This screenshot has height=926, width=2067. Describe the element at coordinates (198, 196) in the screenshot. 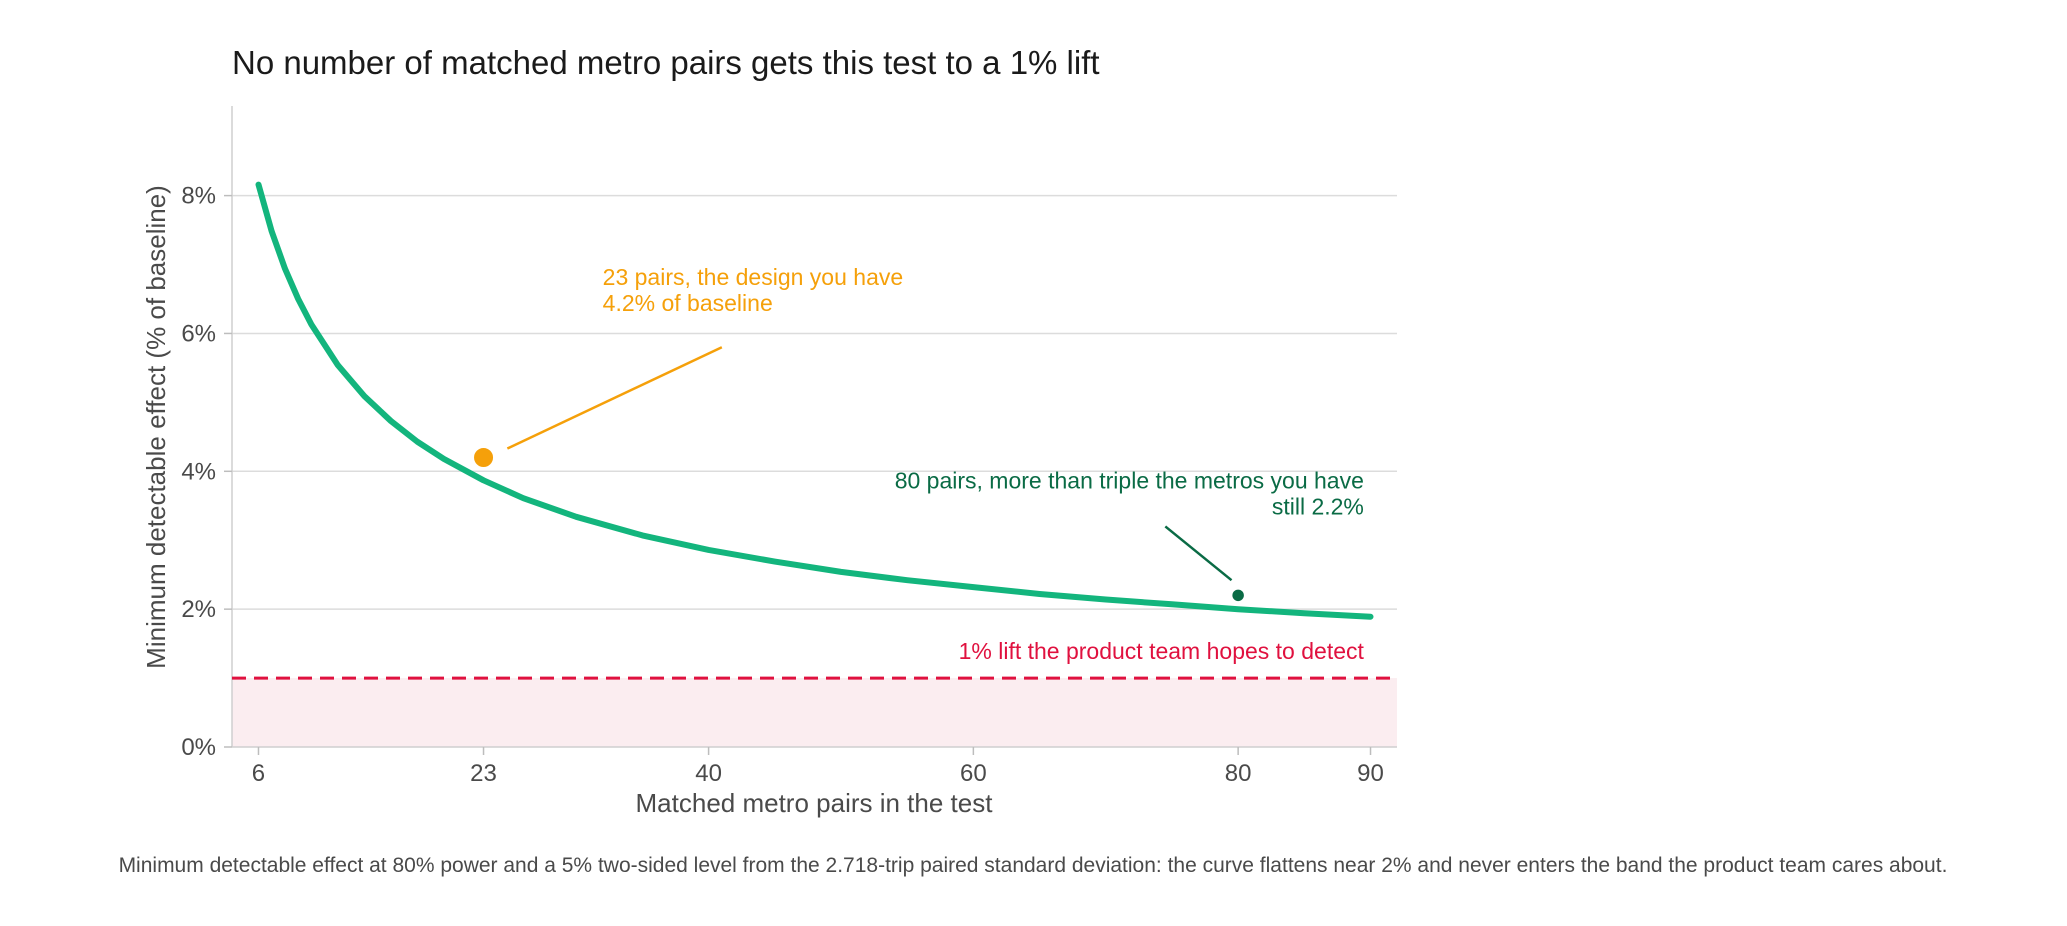

I see `y-tick-label: 8%` at that location.